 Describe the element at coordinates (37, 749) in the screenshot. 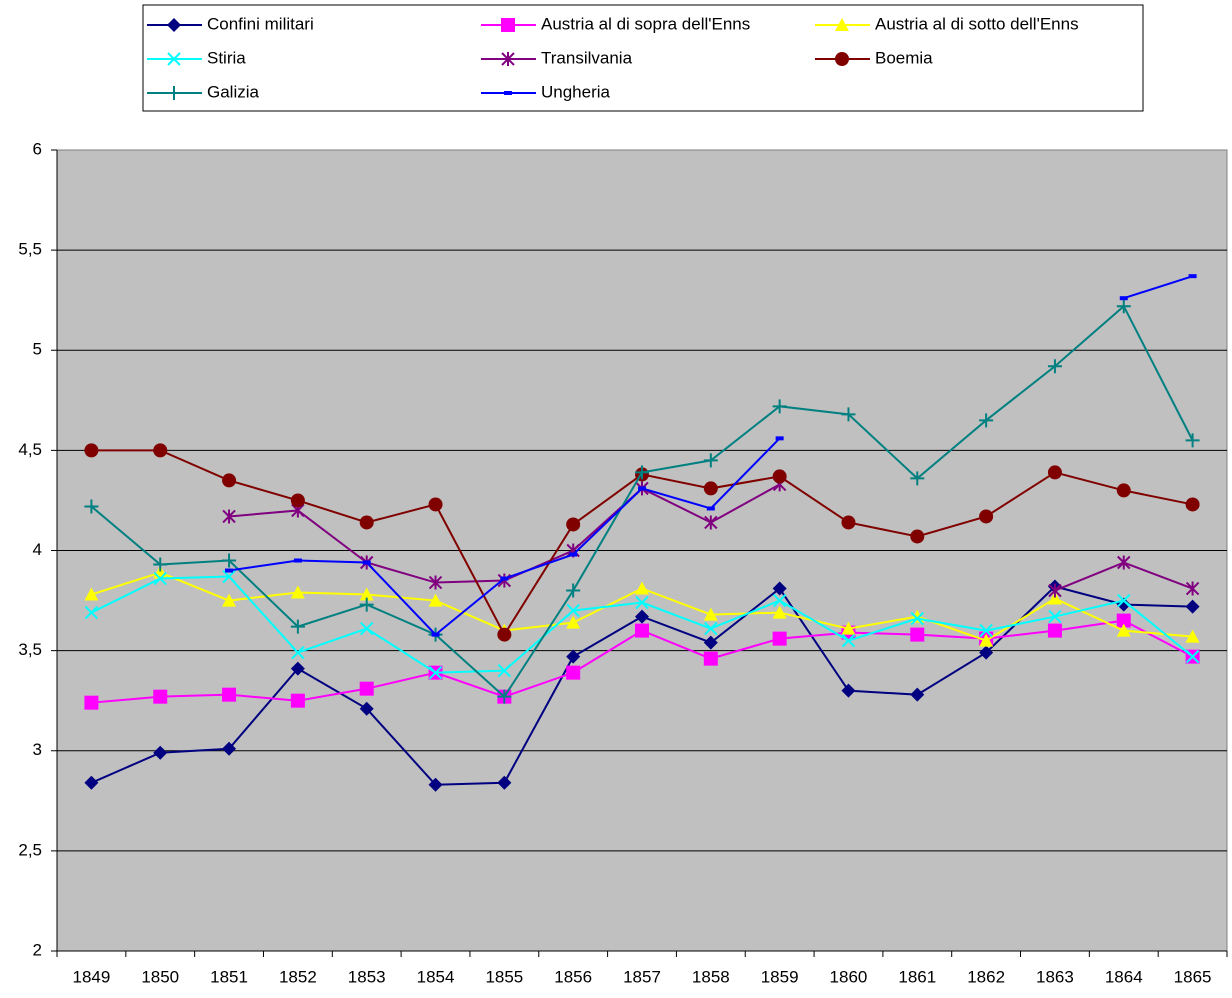

I see `y-tick-label: 3` at that location.